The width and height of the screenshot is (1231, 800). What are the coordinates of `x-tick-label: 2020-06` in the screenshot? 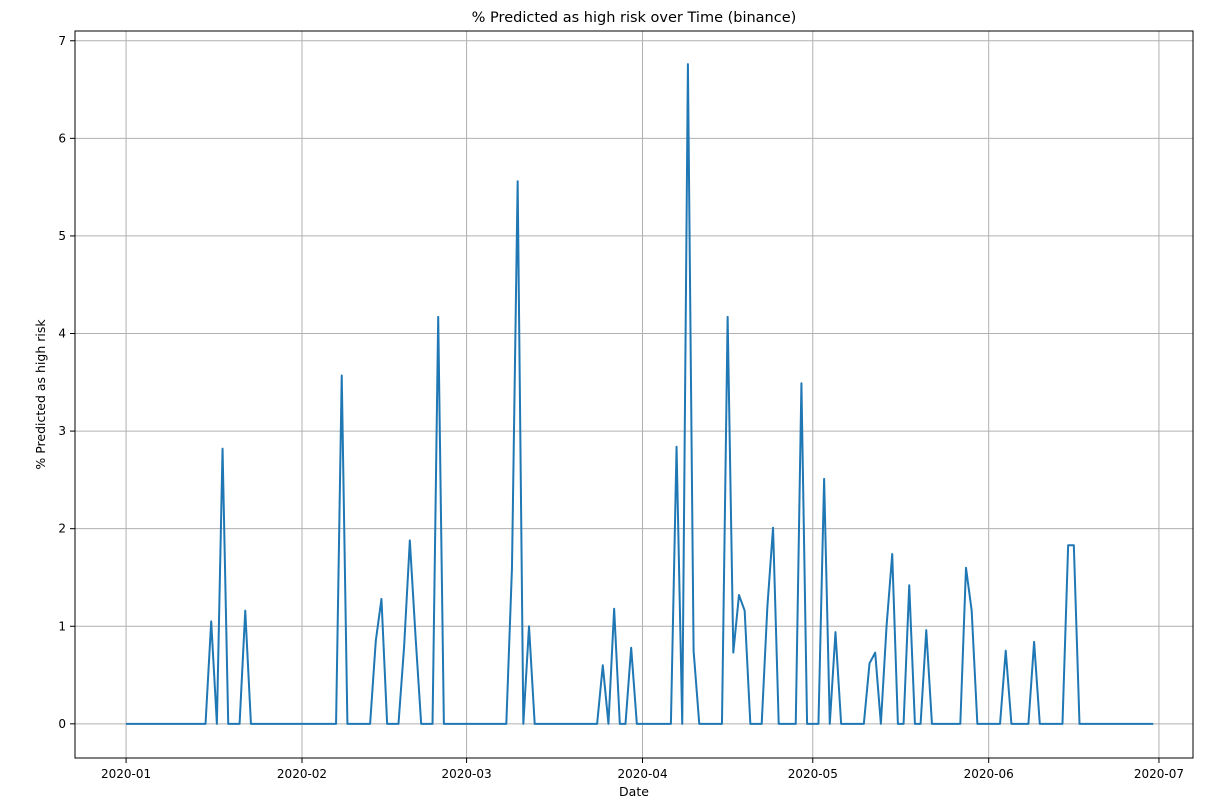 It's located at (989, 774).